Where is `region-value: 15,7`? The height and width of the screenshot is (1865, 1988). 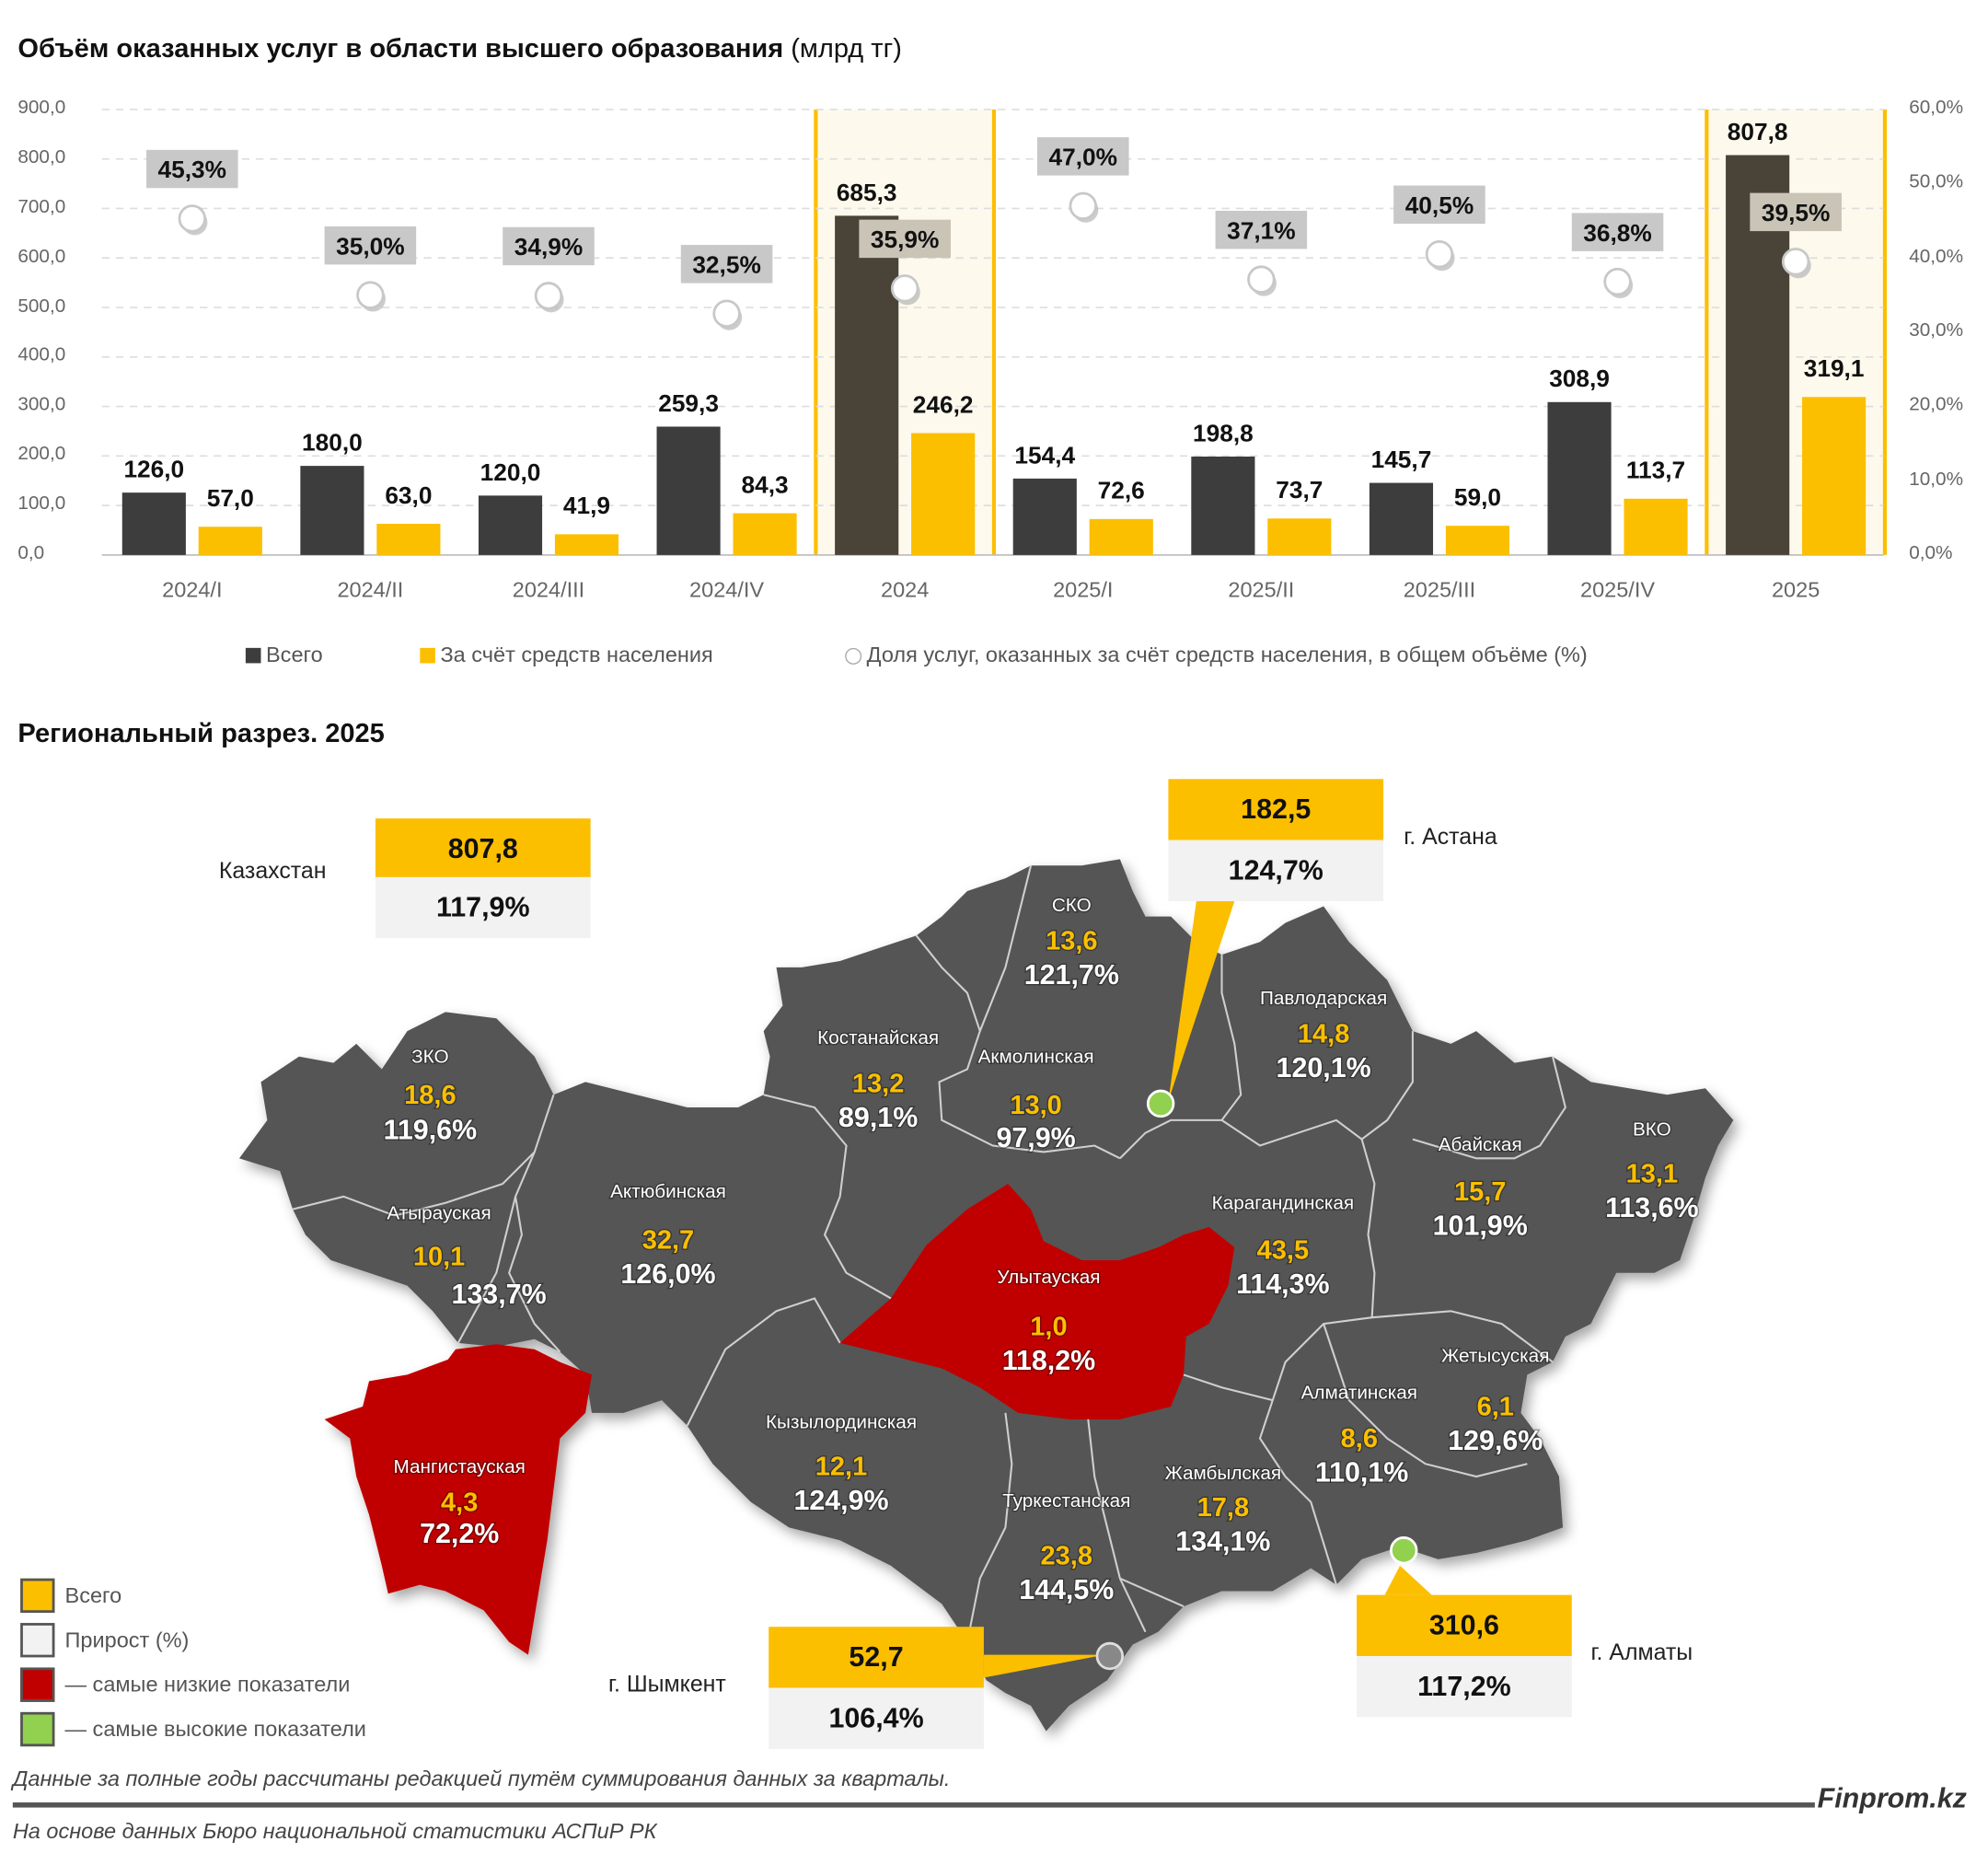 region-value: 15,7 is located at coordinates (1480, 1192).